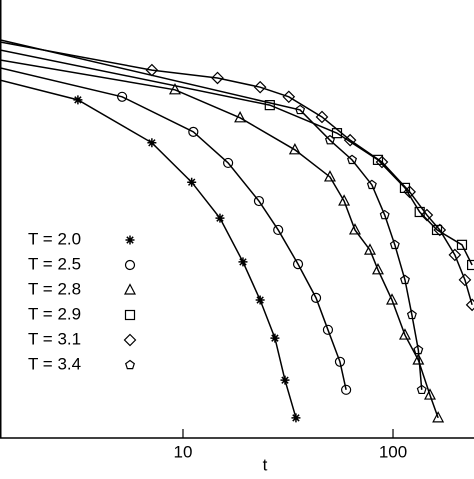  What do you see at coordinates (54, 363) in the screenshot?
I see `legend-label: T = 3.4` at bounding box center [54, 363].